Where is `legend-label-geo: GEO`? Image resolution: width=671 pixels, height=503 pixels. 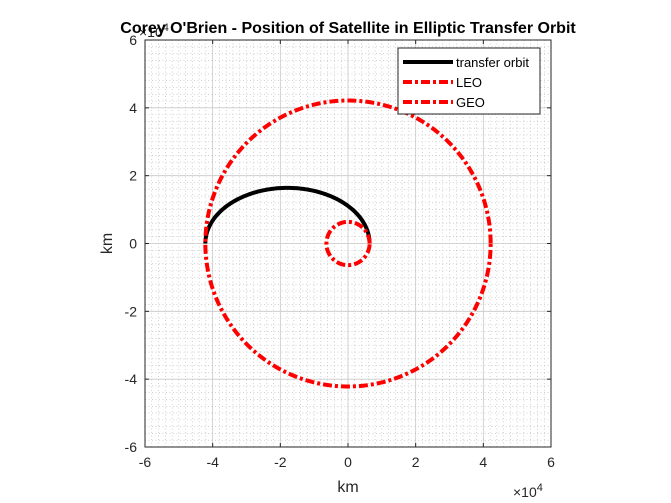
legend-label-geo: GEO is located at coordinates (470, 102).